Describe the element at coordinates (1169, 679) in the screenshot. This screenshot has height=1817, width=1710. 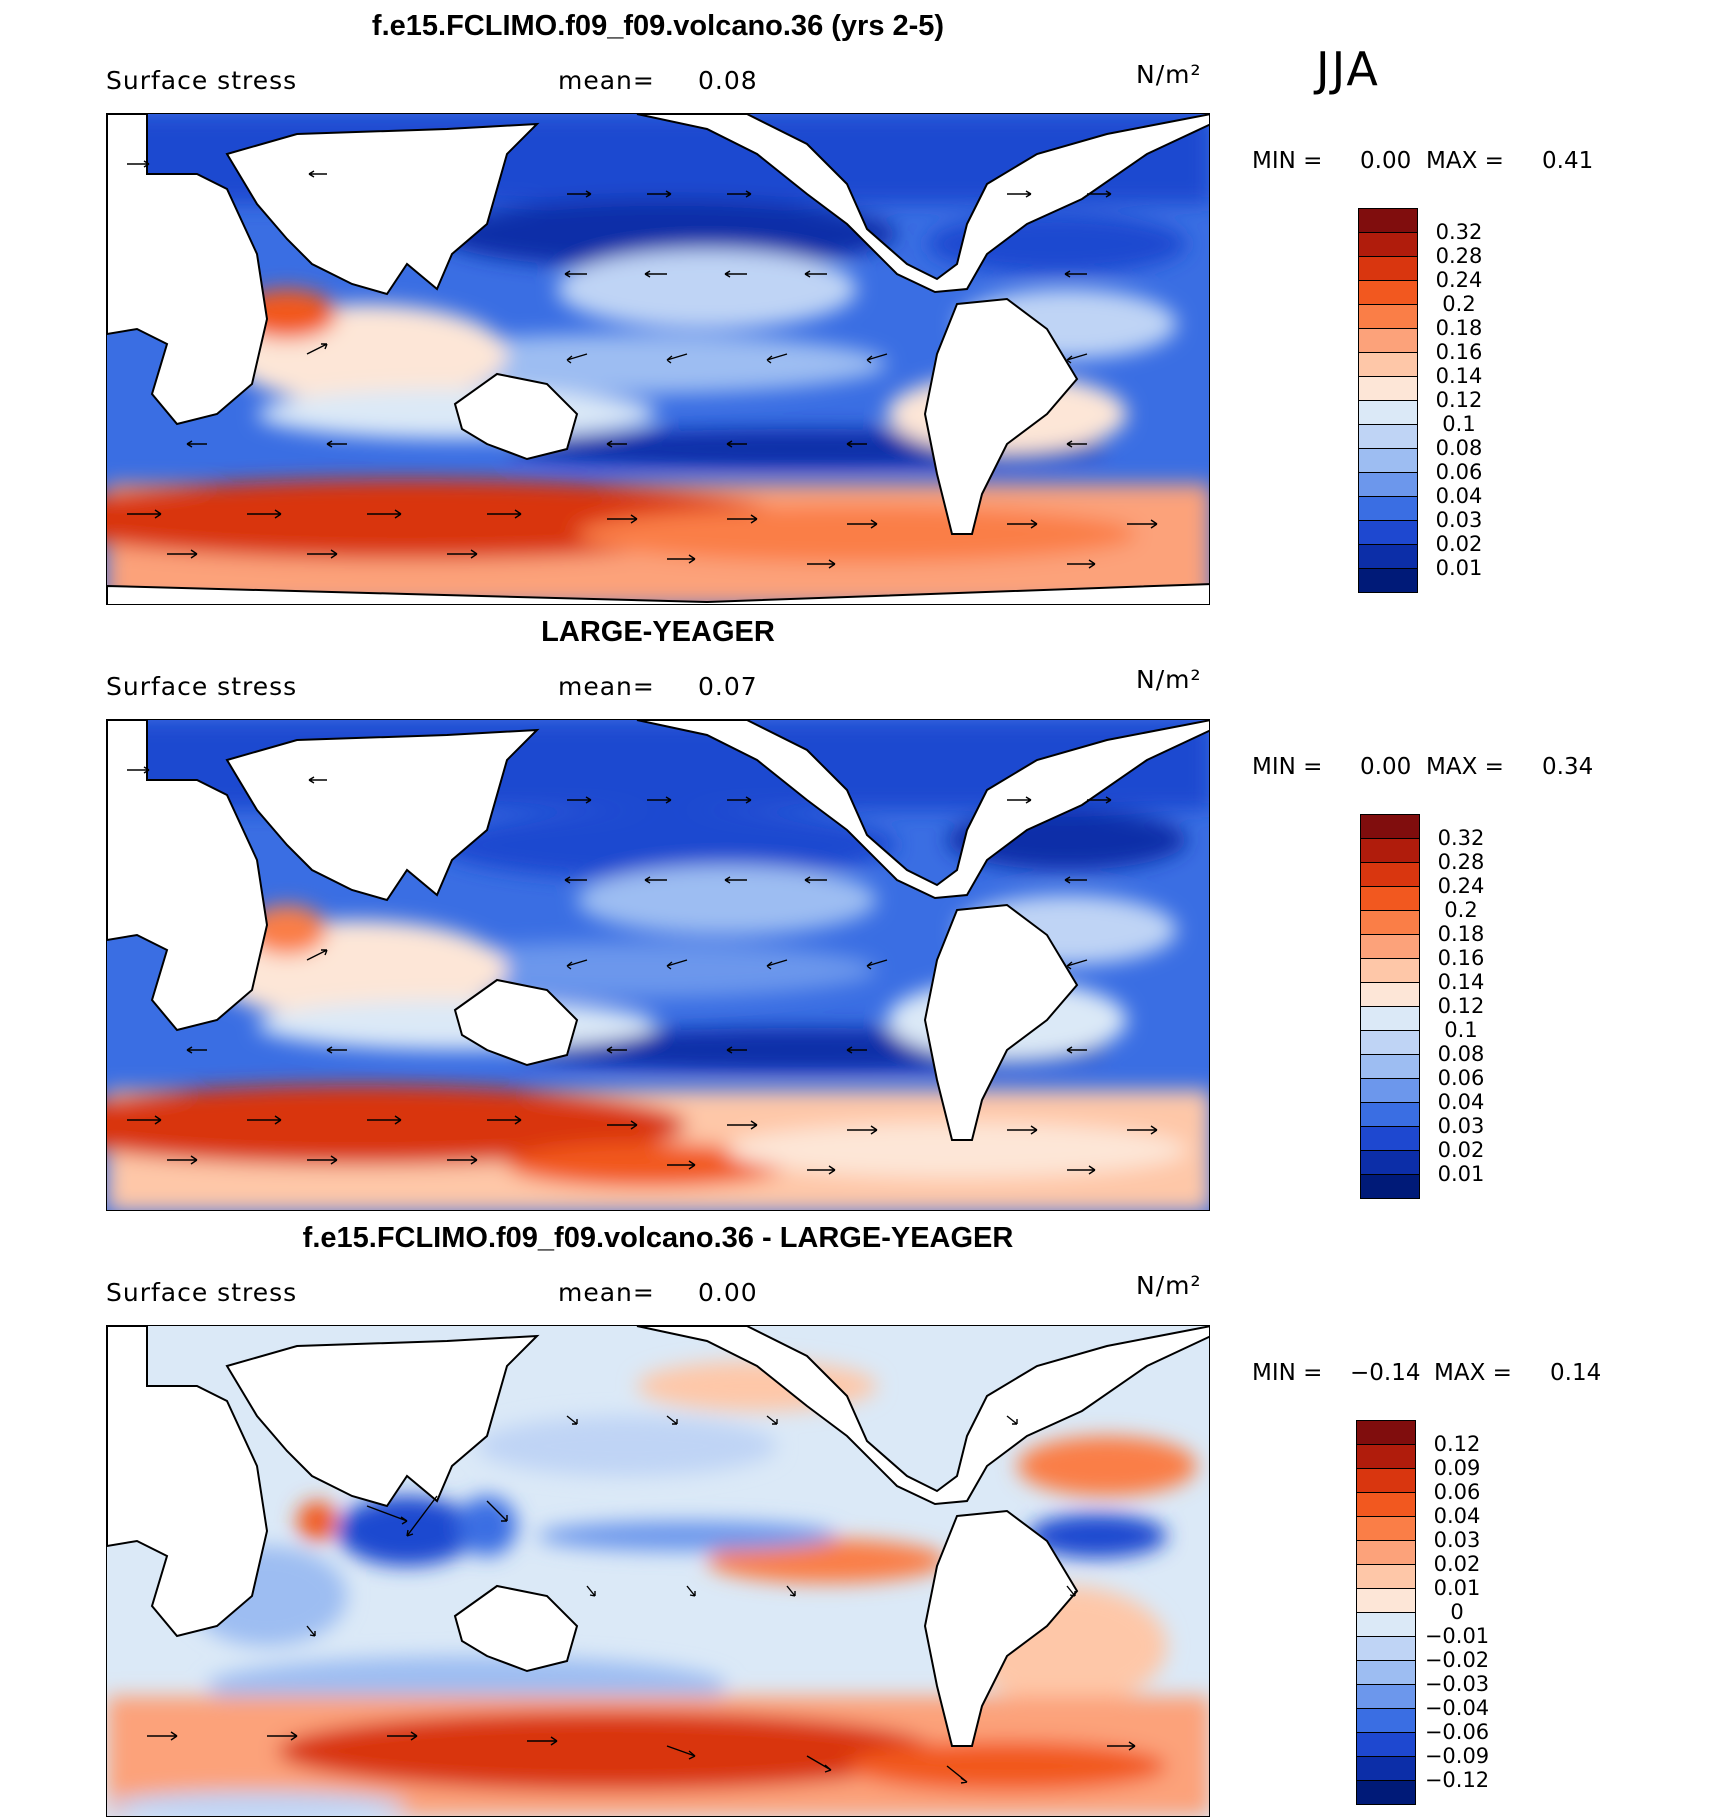
I see `panel-2-units: N/m²` at that location.